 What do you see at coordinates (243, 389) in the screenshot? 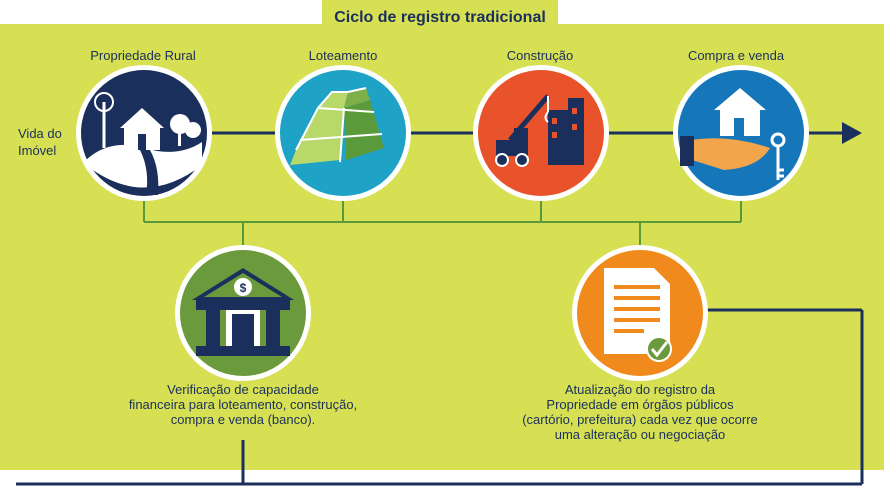
I see `bank-desc-line-1: Verificação de capacidade` at bounding box center [243, 389].